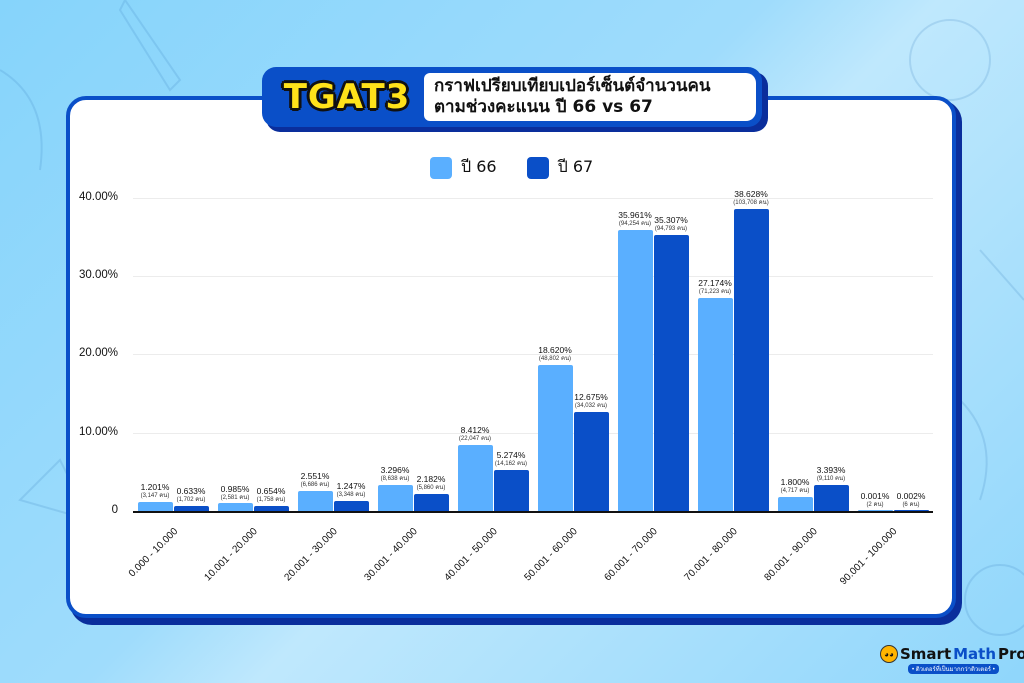 This screenshot has width=1024, height=683. Describe the element at coordinates (511, 458) in the screenshot. I see `bar-label-67-4: 5.274% (14,162 คน)` at that location.